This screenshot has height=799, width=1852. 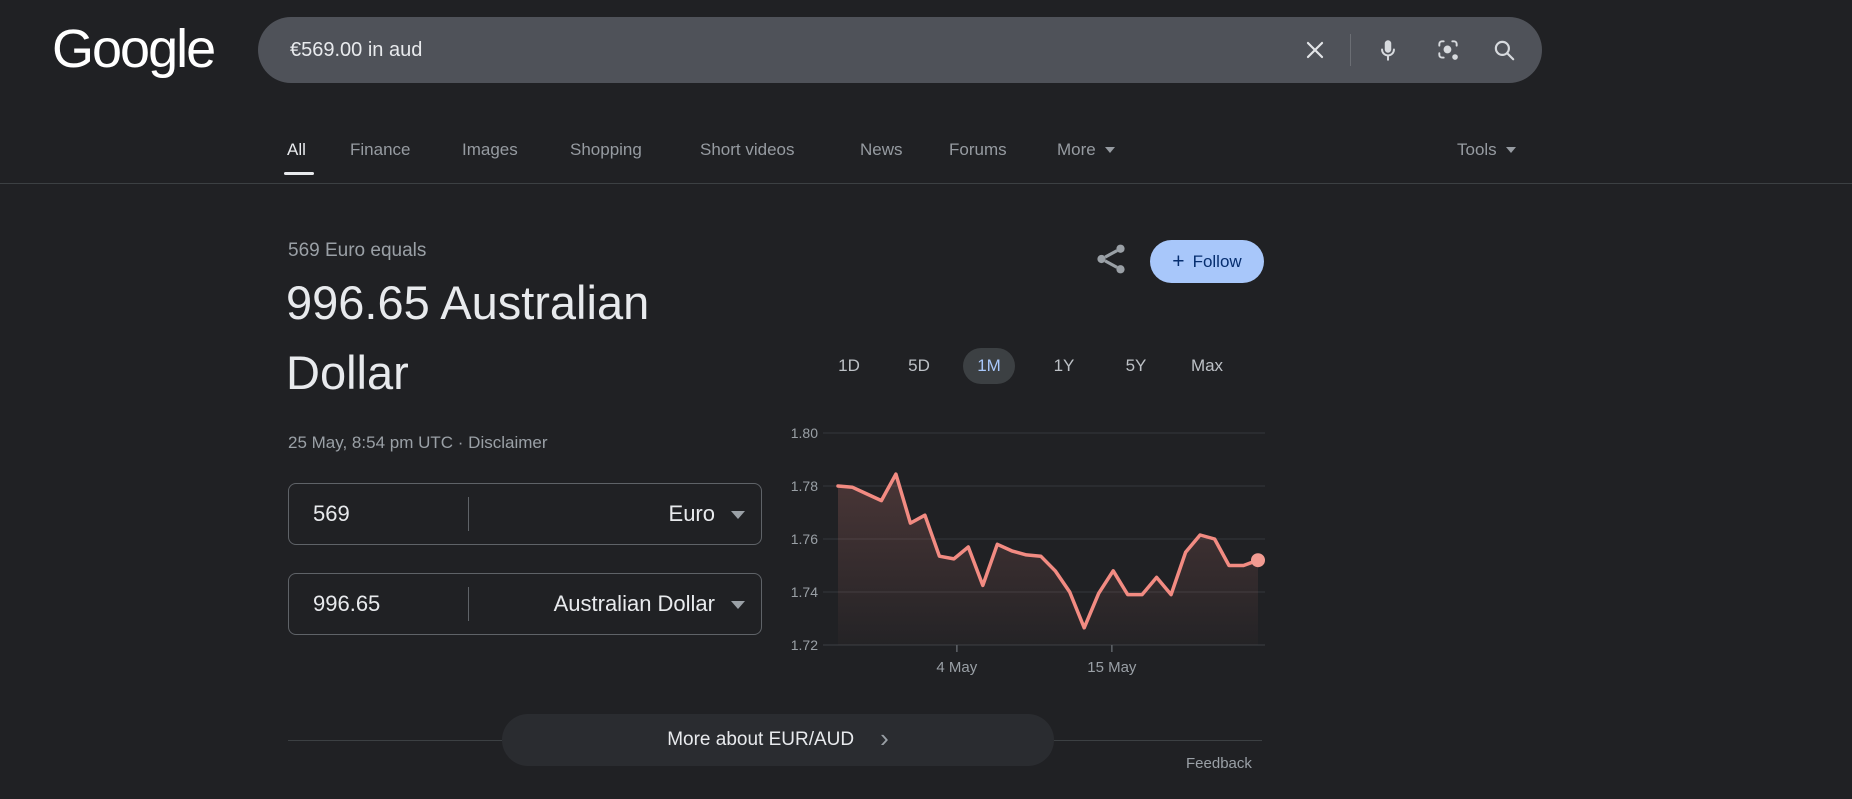 I want to click on plus-icon: +, so click(x=1178, y=261).